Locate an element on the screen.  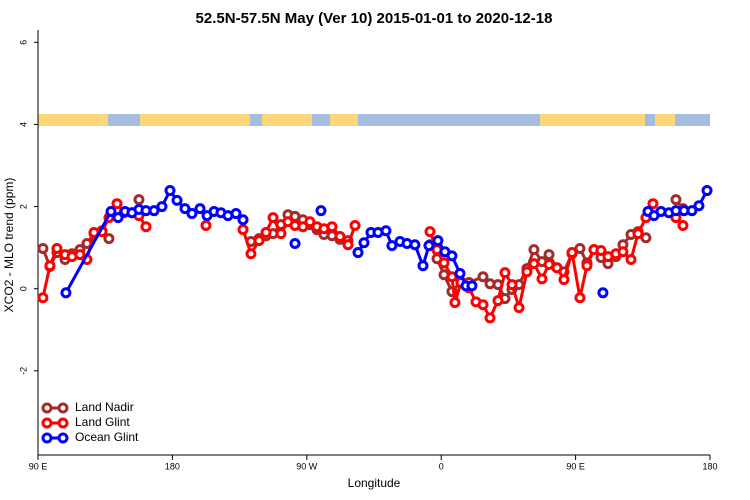
y-tick-label: 2 is located at coordinates (23, 206).